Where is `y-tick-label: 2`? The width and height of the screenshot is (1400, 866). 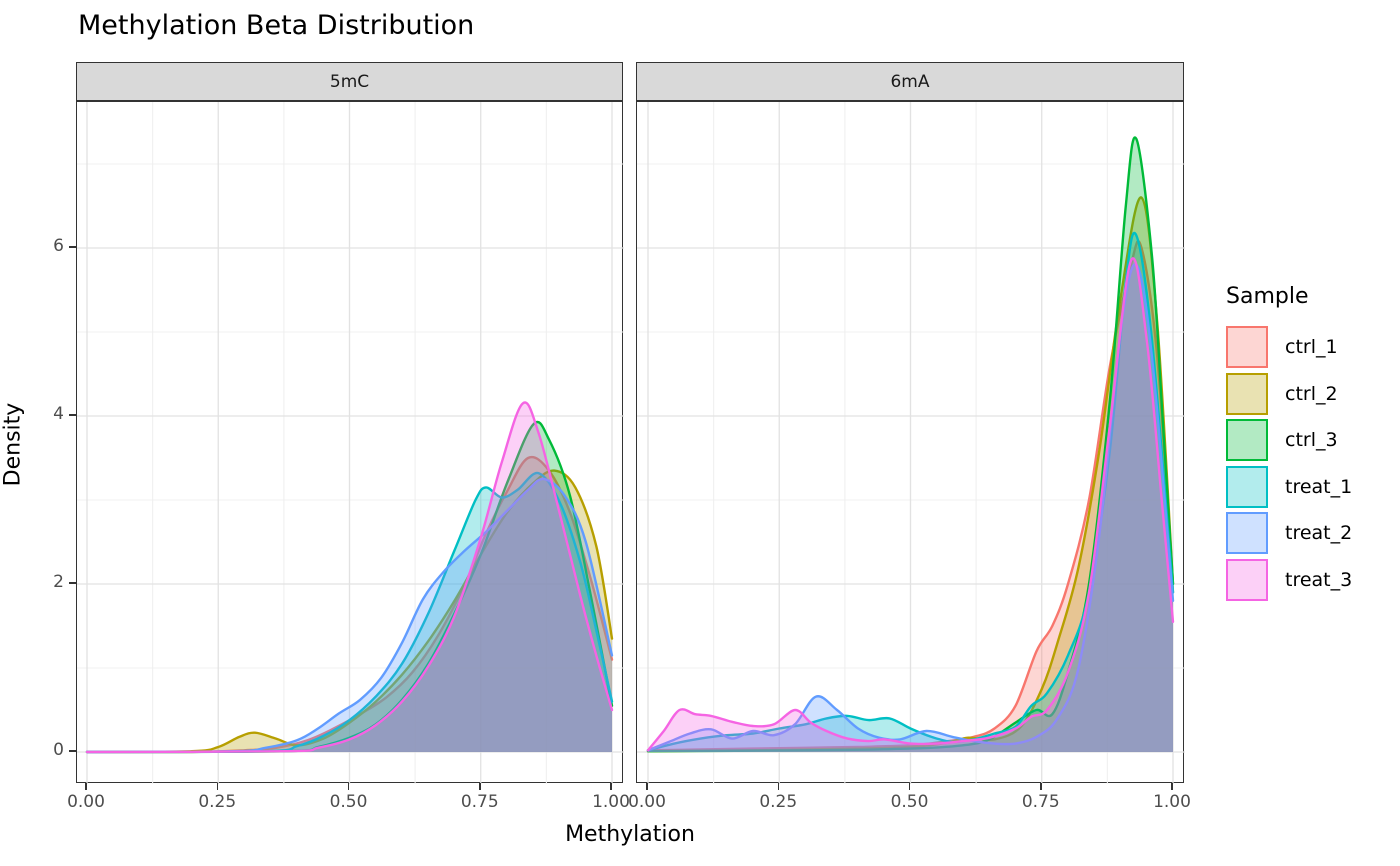
y-tick-label: 2 is located at coordinates (58, 582).